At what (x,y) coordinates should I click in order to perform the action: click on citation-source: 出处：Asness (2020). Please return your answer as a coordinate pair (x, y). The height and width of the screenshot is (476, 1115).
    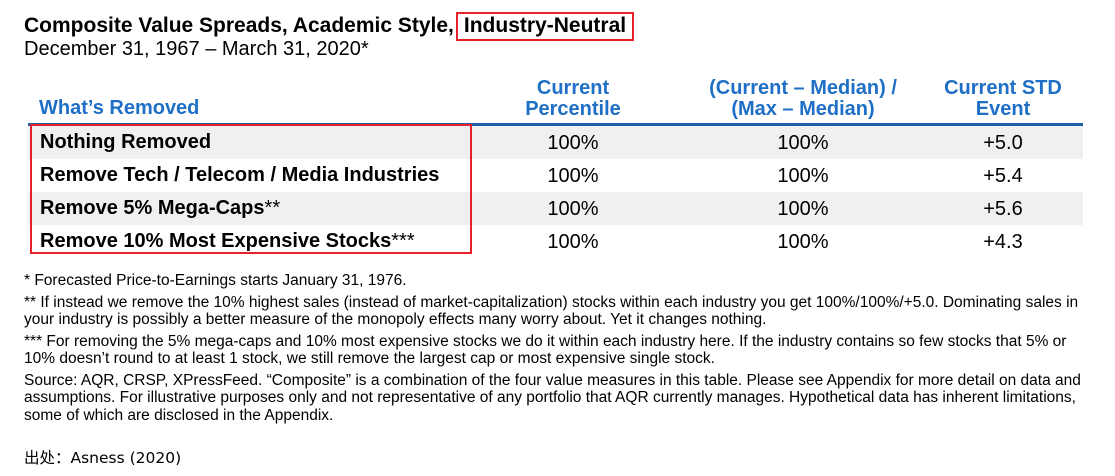
    Looking at the image, I should click on (103, 458).